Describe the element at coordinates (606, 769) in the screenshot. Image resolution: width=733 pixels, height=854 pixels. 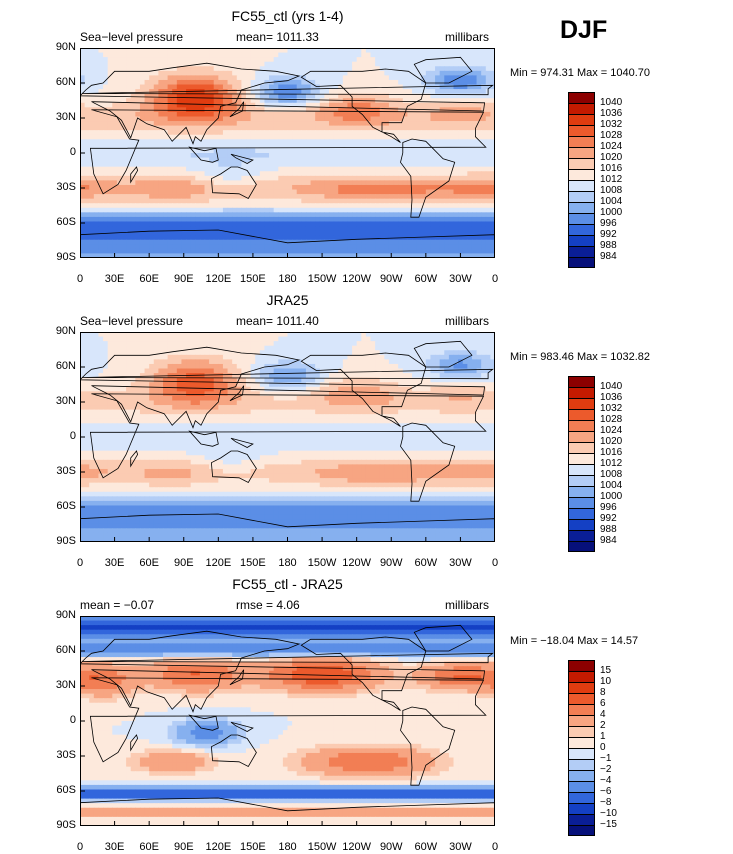
I see `colorbar-level-label: −2` at that location.